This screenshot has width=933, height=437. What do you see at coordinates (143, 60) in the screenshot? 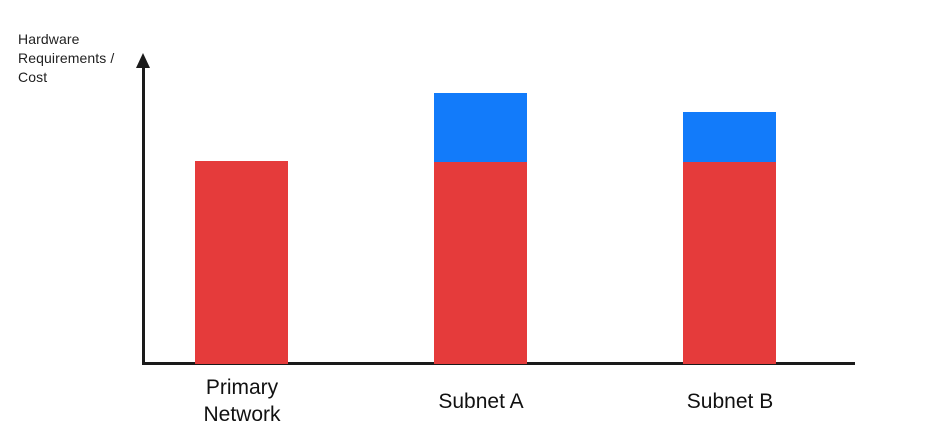
I see `y-axis-arrowhead-icon` at bounding box center [143, 60].